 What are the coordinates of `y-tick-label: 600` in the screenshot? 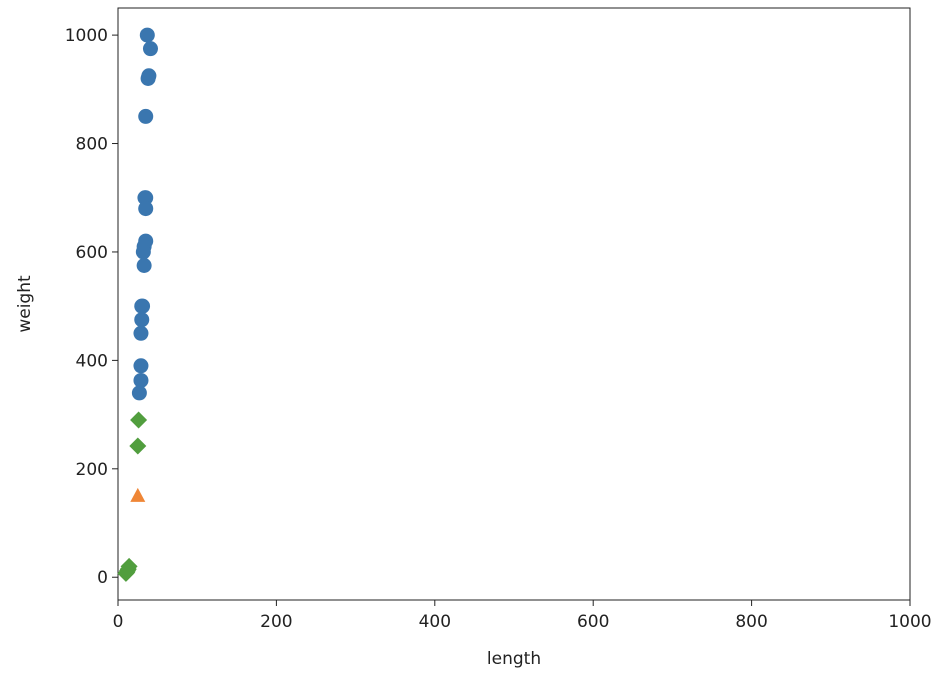 It's located at (92, 253).